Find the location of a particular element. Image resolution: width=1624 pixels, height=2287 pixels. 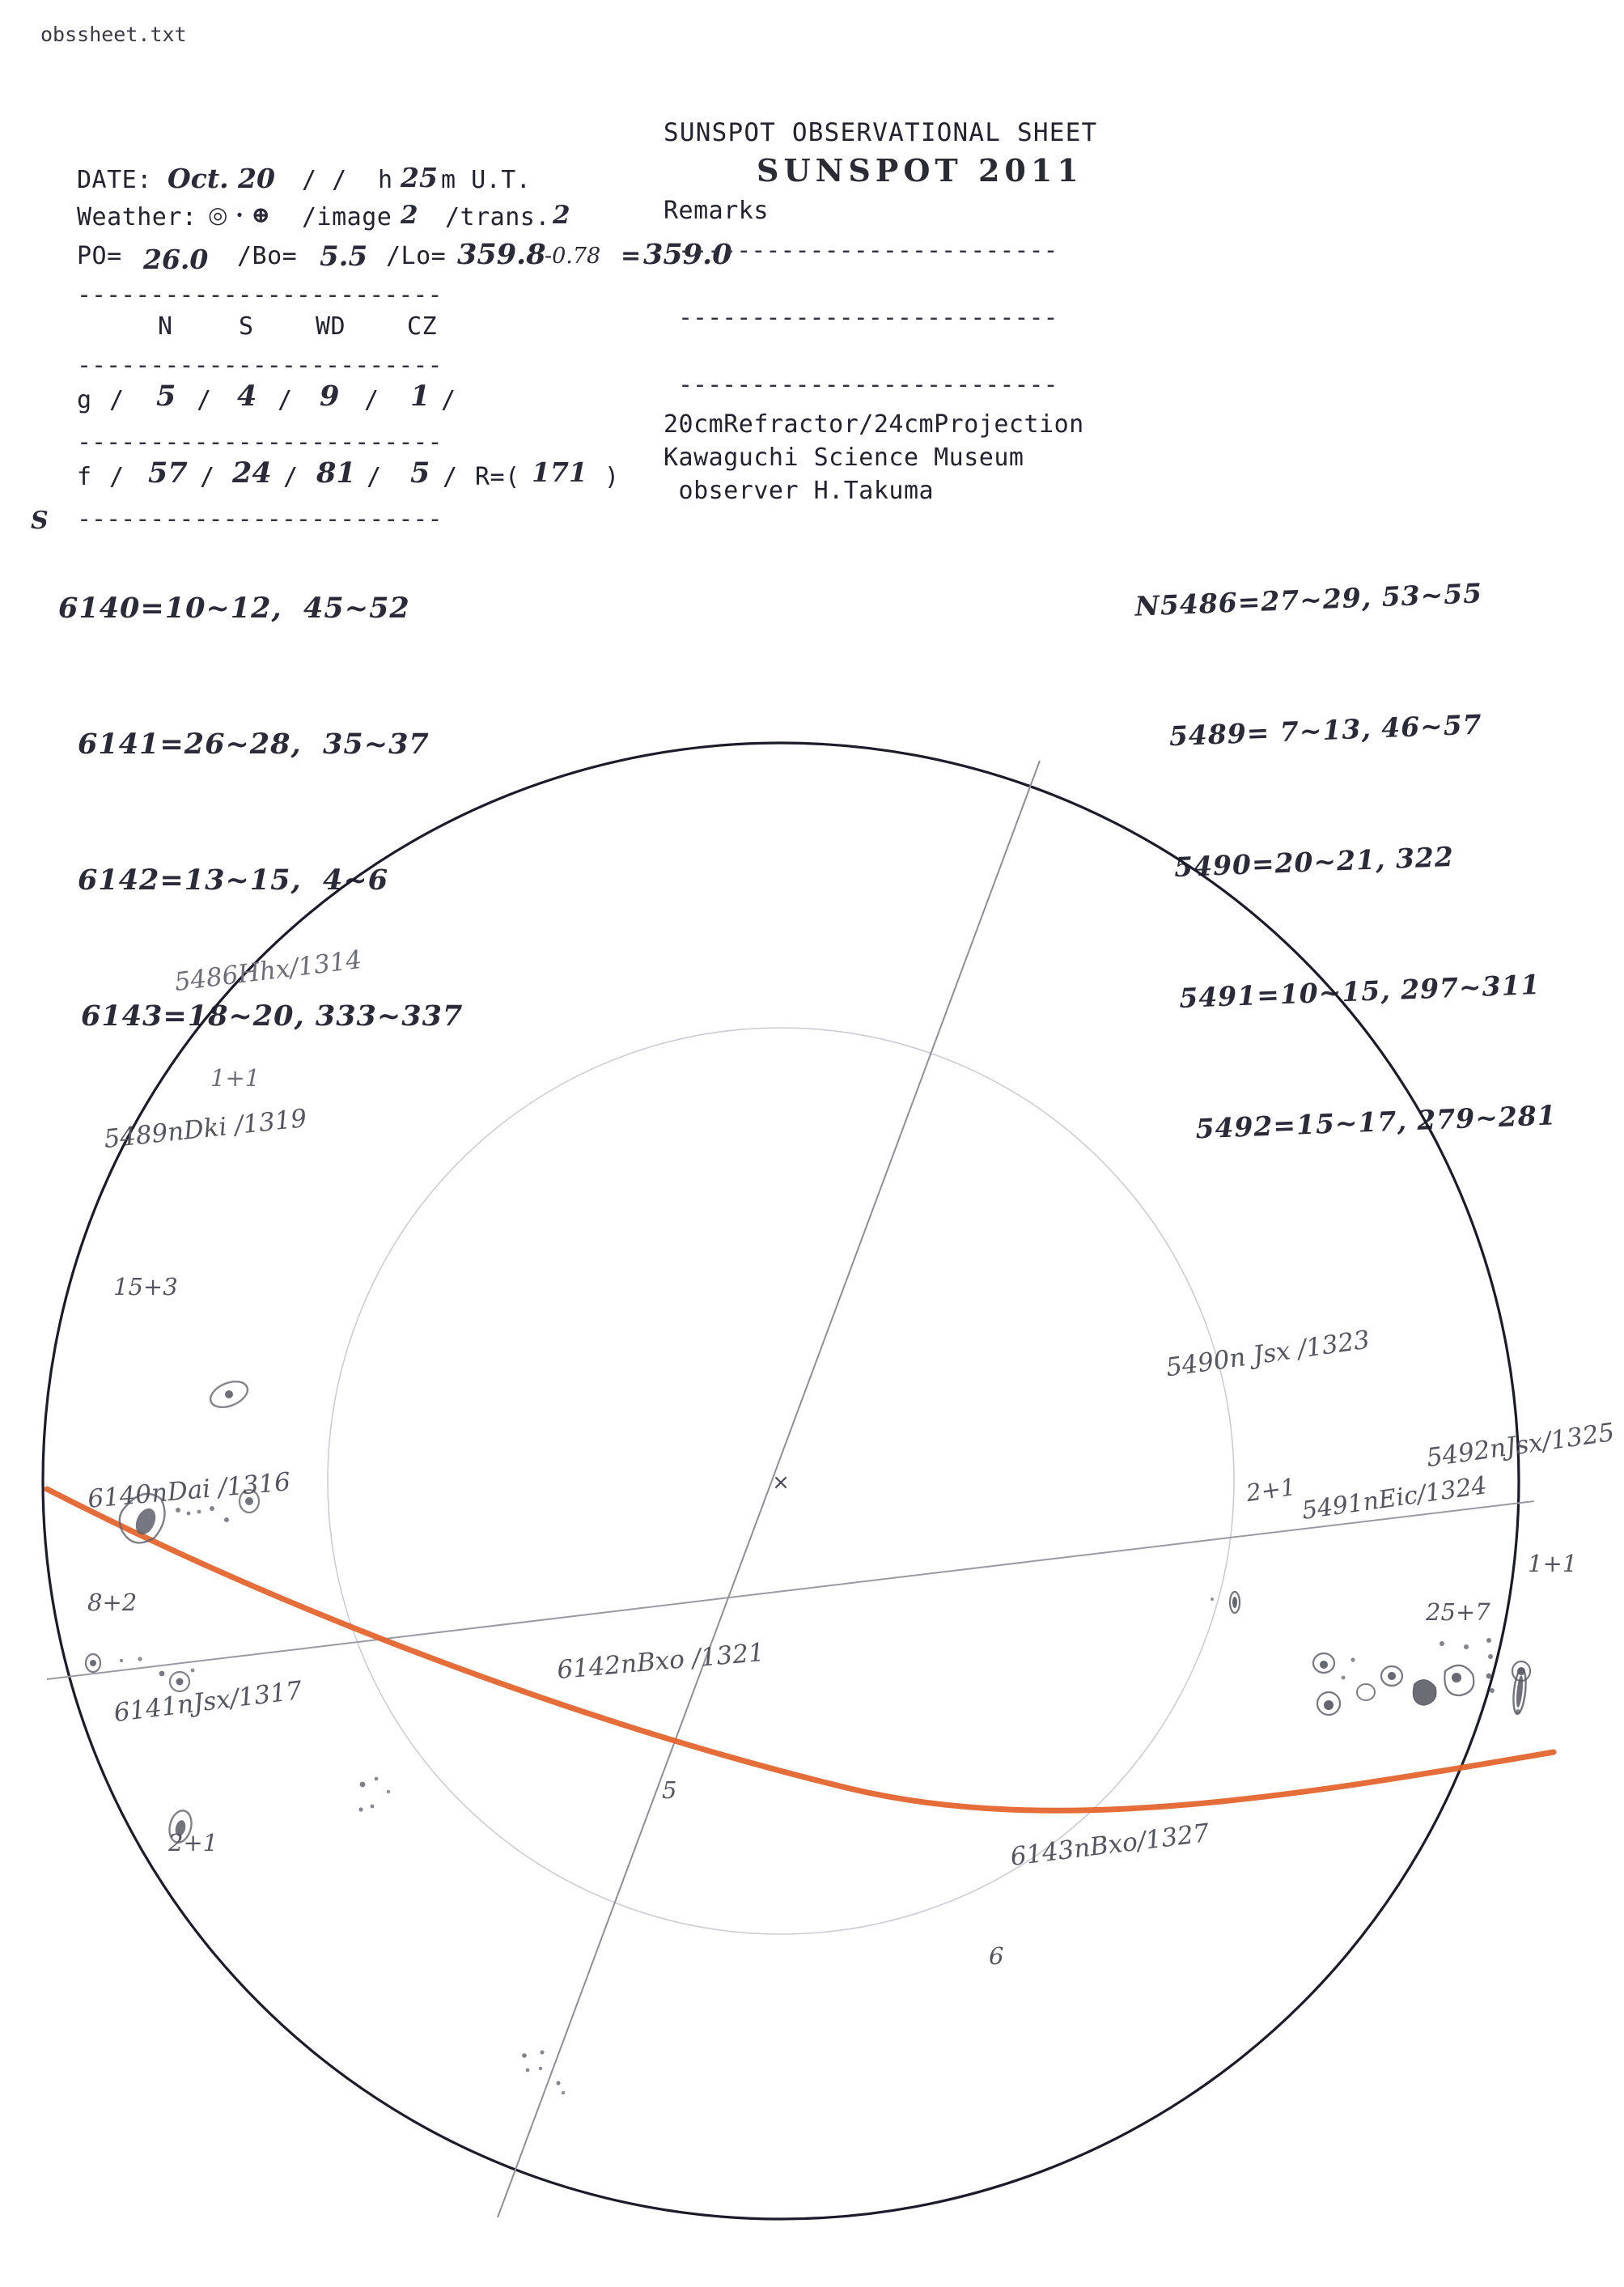

date-label: DATE: is located at coordinates (114, 180).